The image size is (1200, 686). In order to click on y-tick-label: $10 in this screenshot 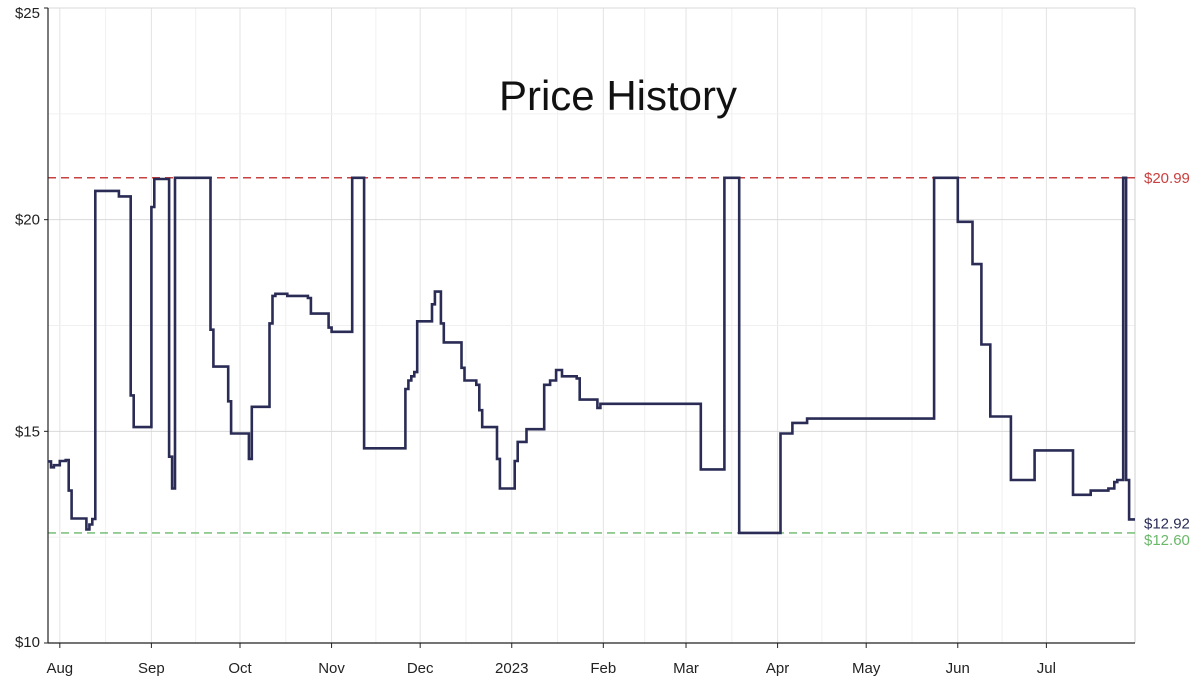, I will do `click(27, 642)`.